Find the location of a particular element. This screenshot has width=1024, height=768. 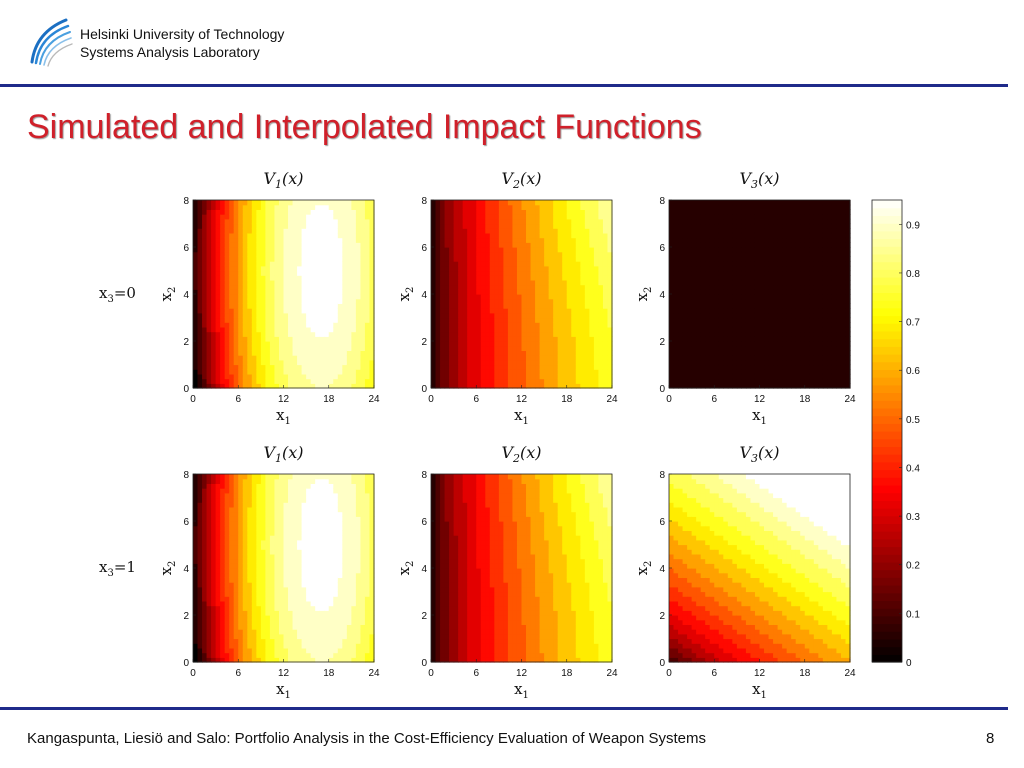

colorbar-tick-label: 0.1 is located at coordinates (913, 614).